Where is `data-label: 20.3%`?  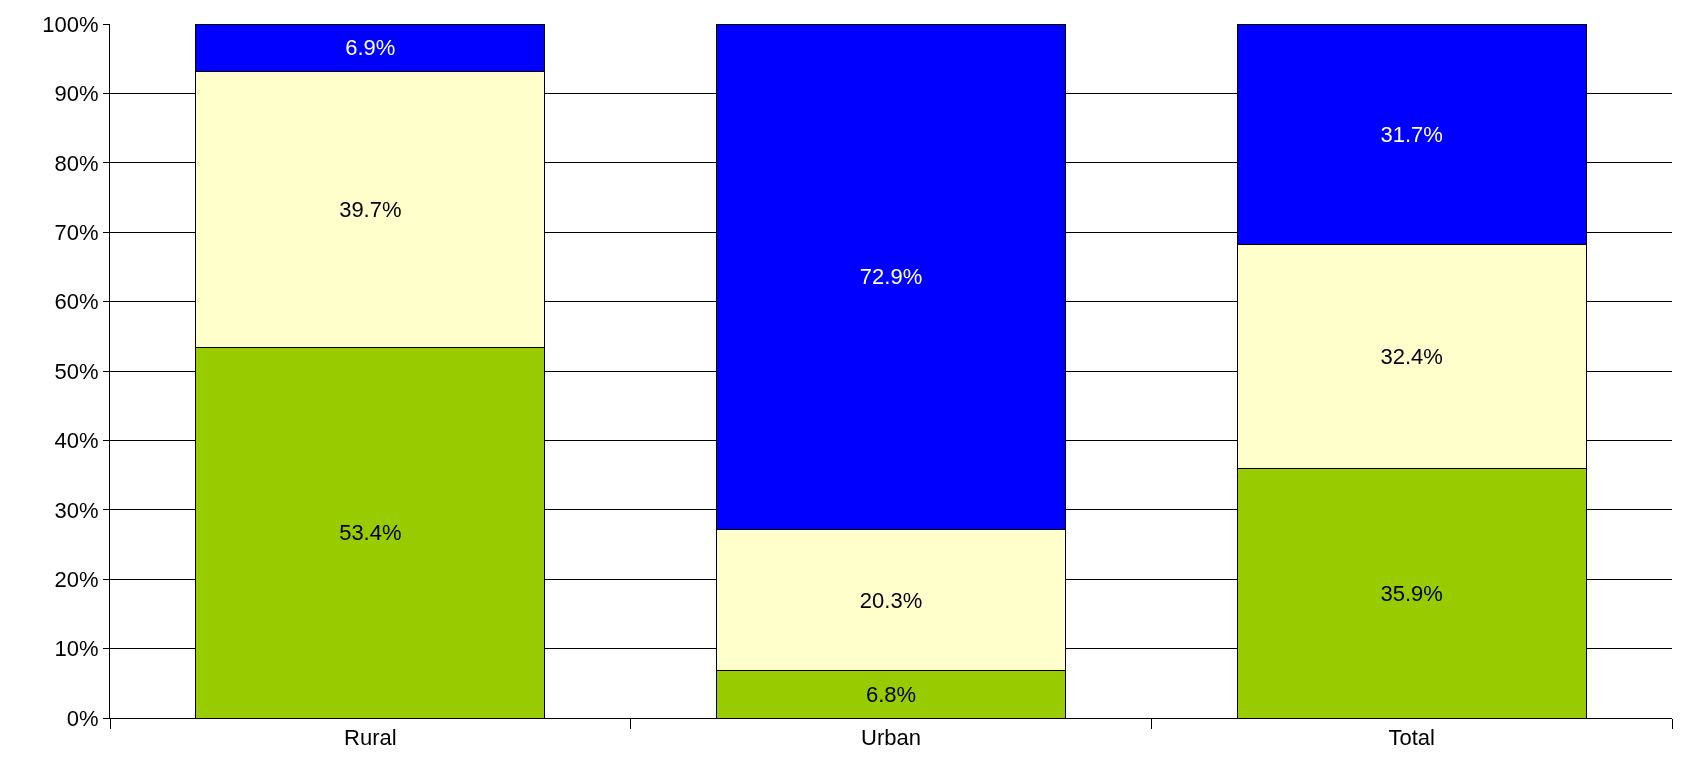
data-label: 20.3% is located at coordinates (891, 600).